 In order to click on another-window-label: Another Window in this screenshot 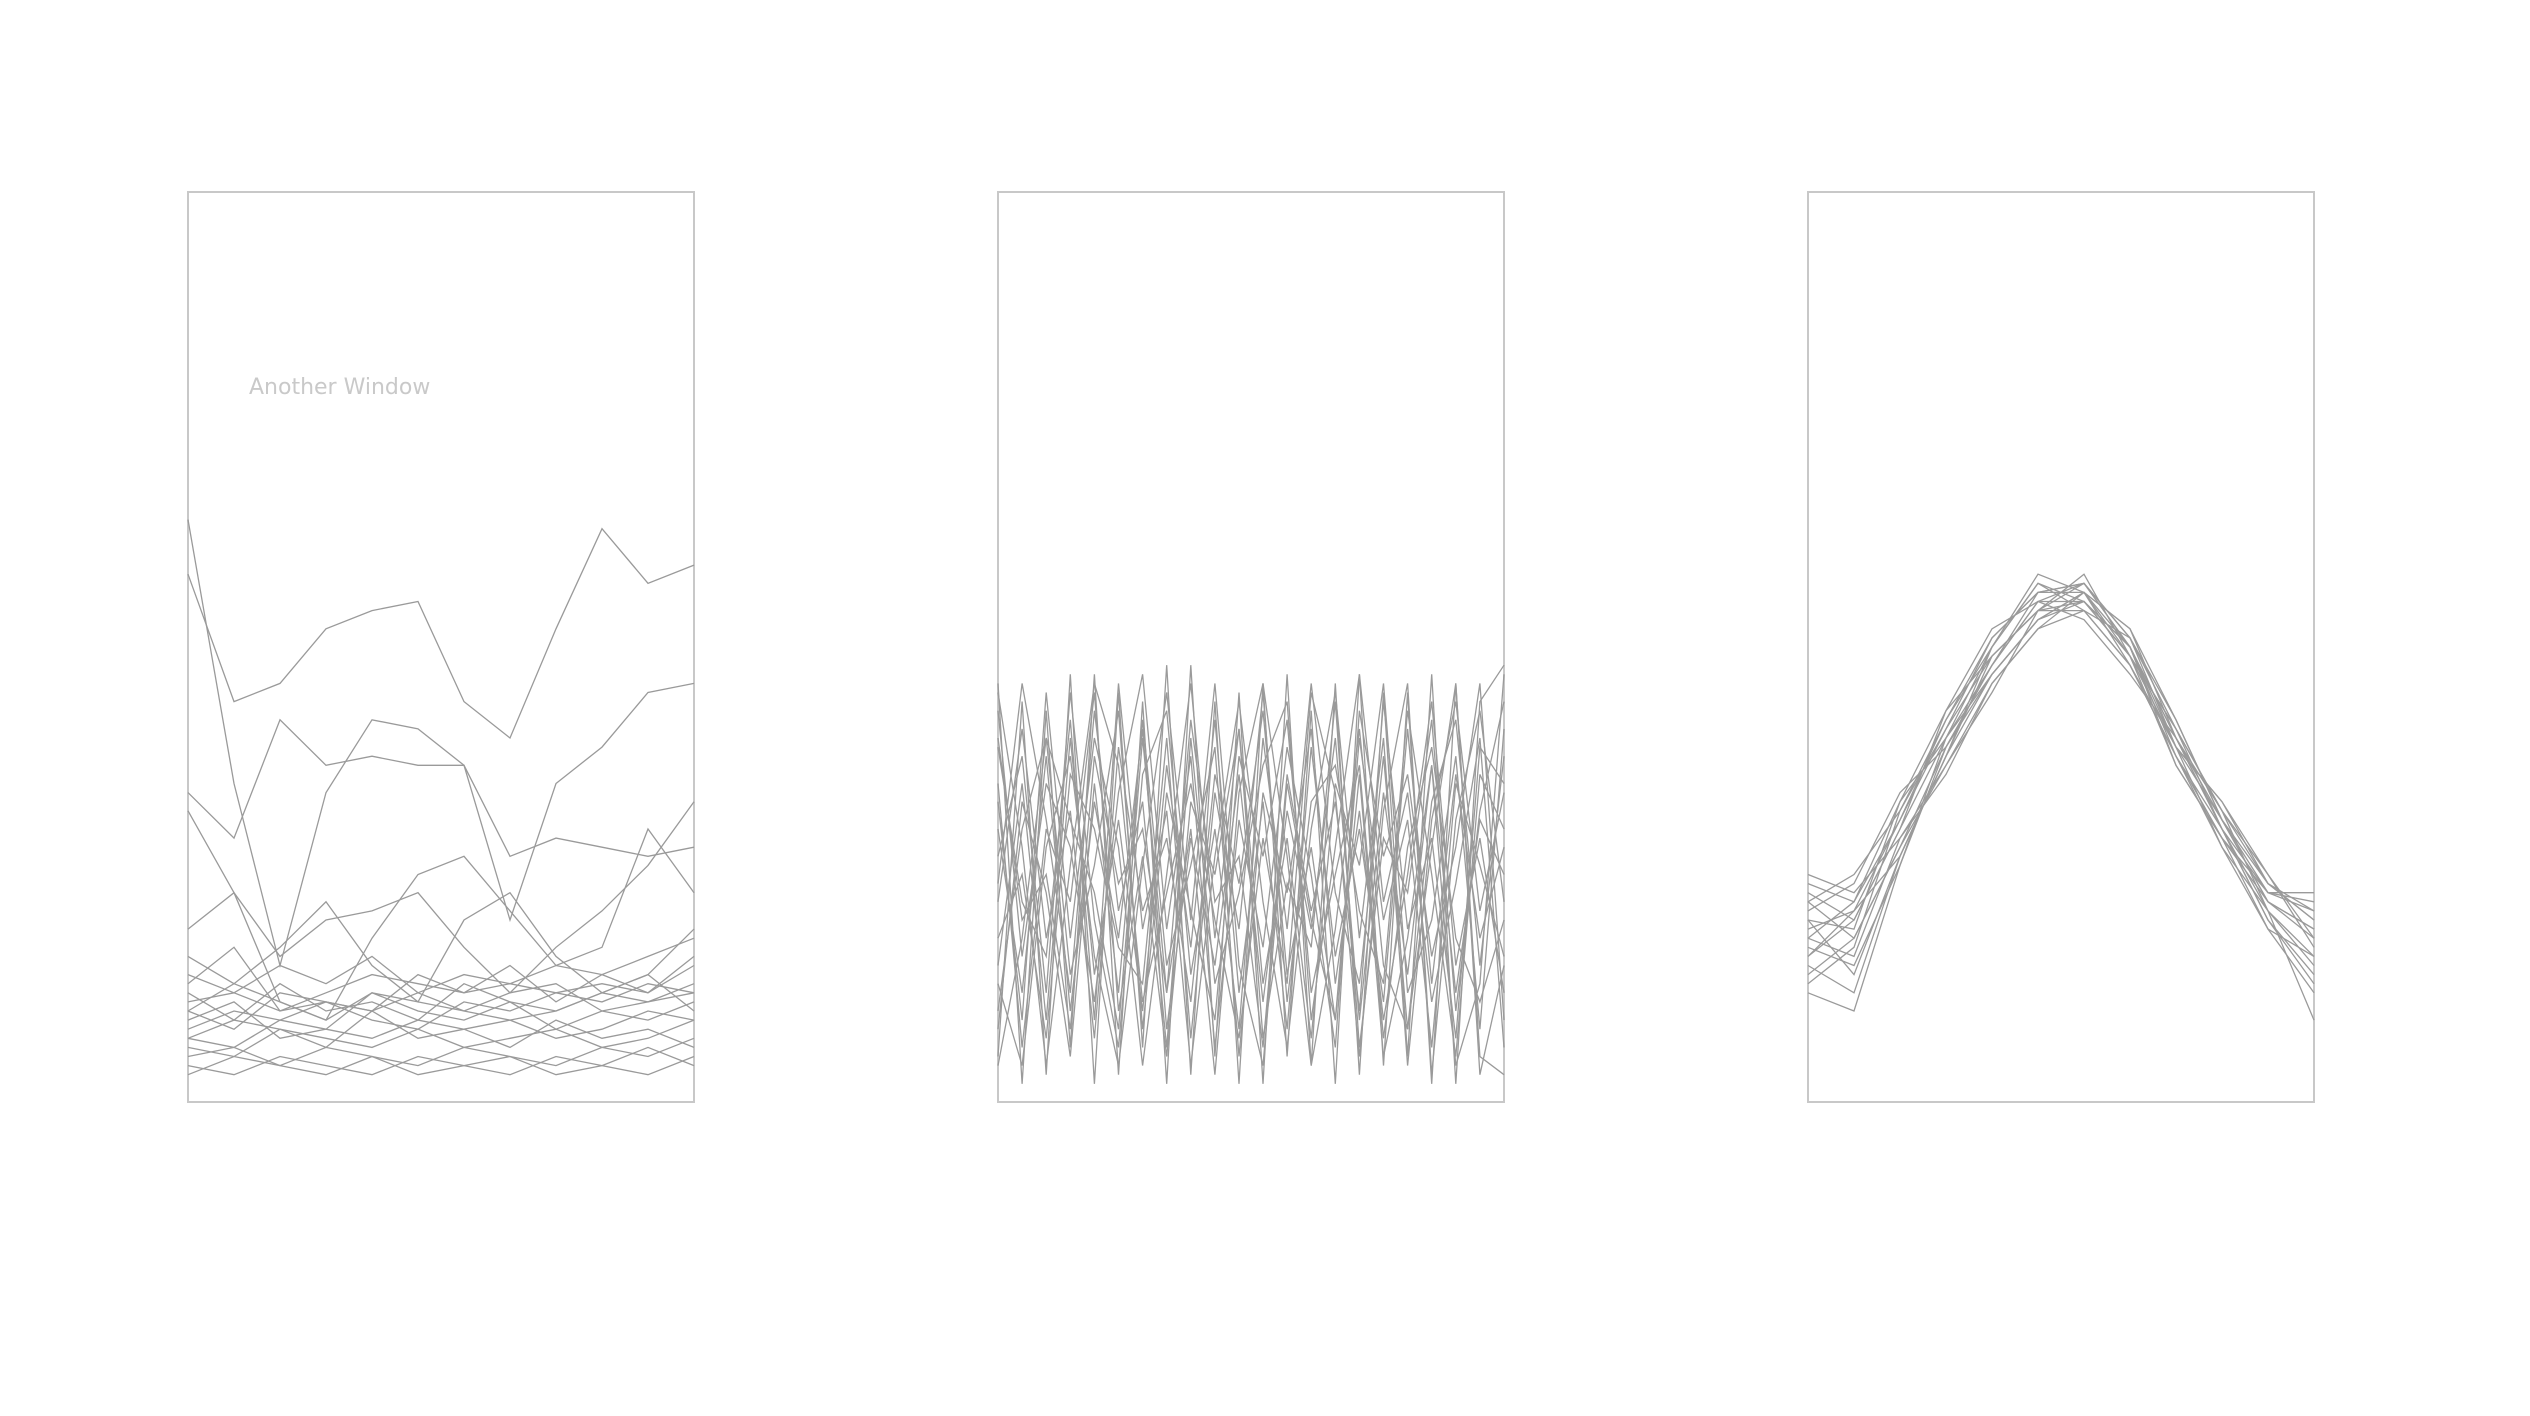, I will do `click(339, 387)`.